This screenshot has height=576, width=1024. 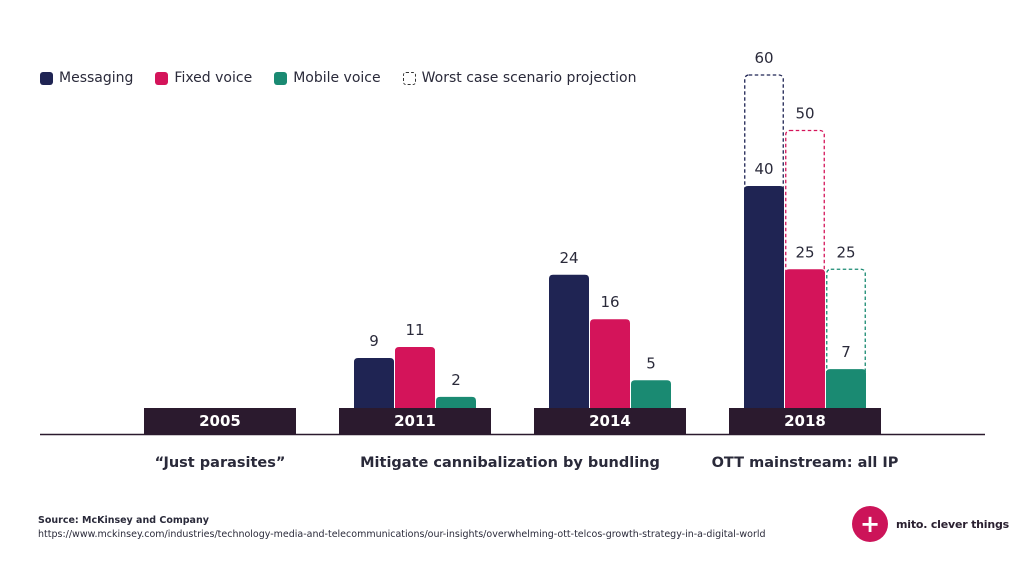 I want to click on year-box-2005, so click(x=220, y=421).